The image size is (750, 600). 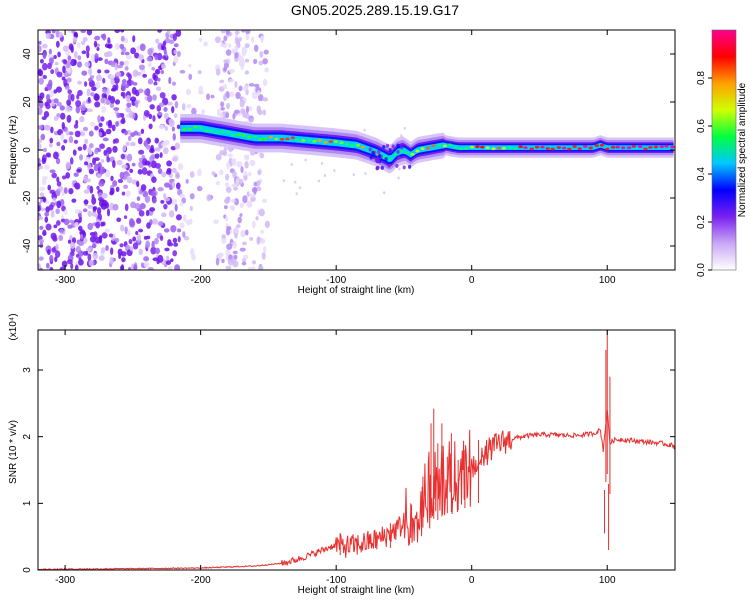 I want to click on figure-title: GN05.2025.289.15.19.G17, so click(x=375, y=10).